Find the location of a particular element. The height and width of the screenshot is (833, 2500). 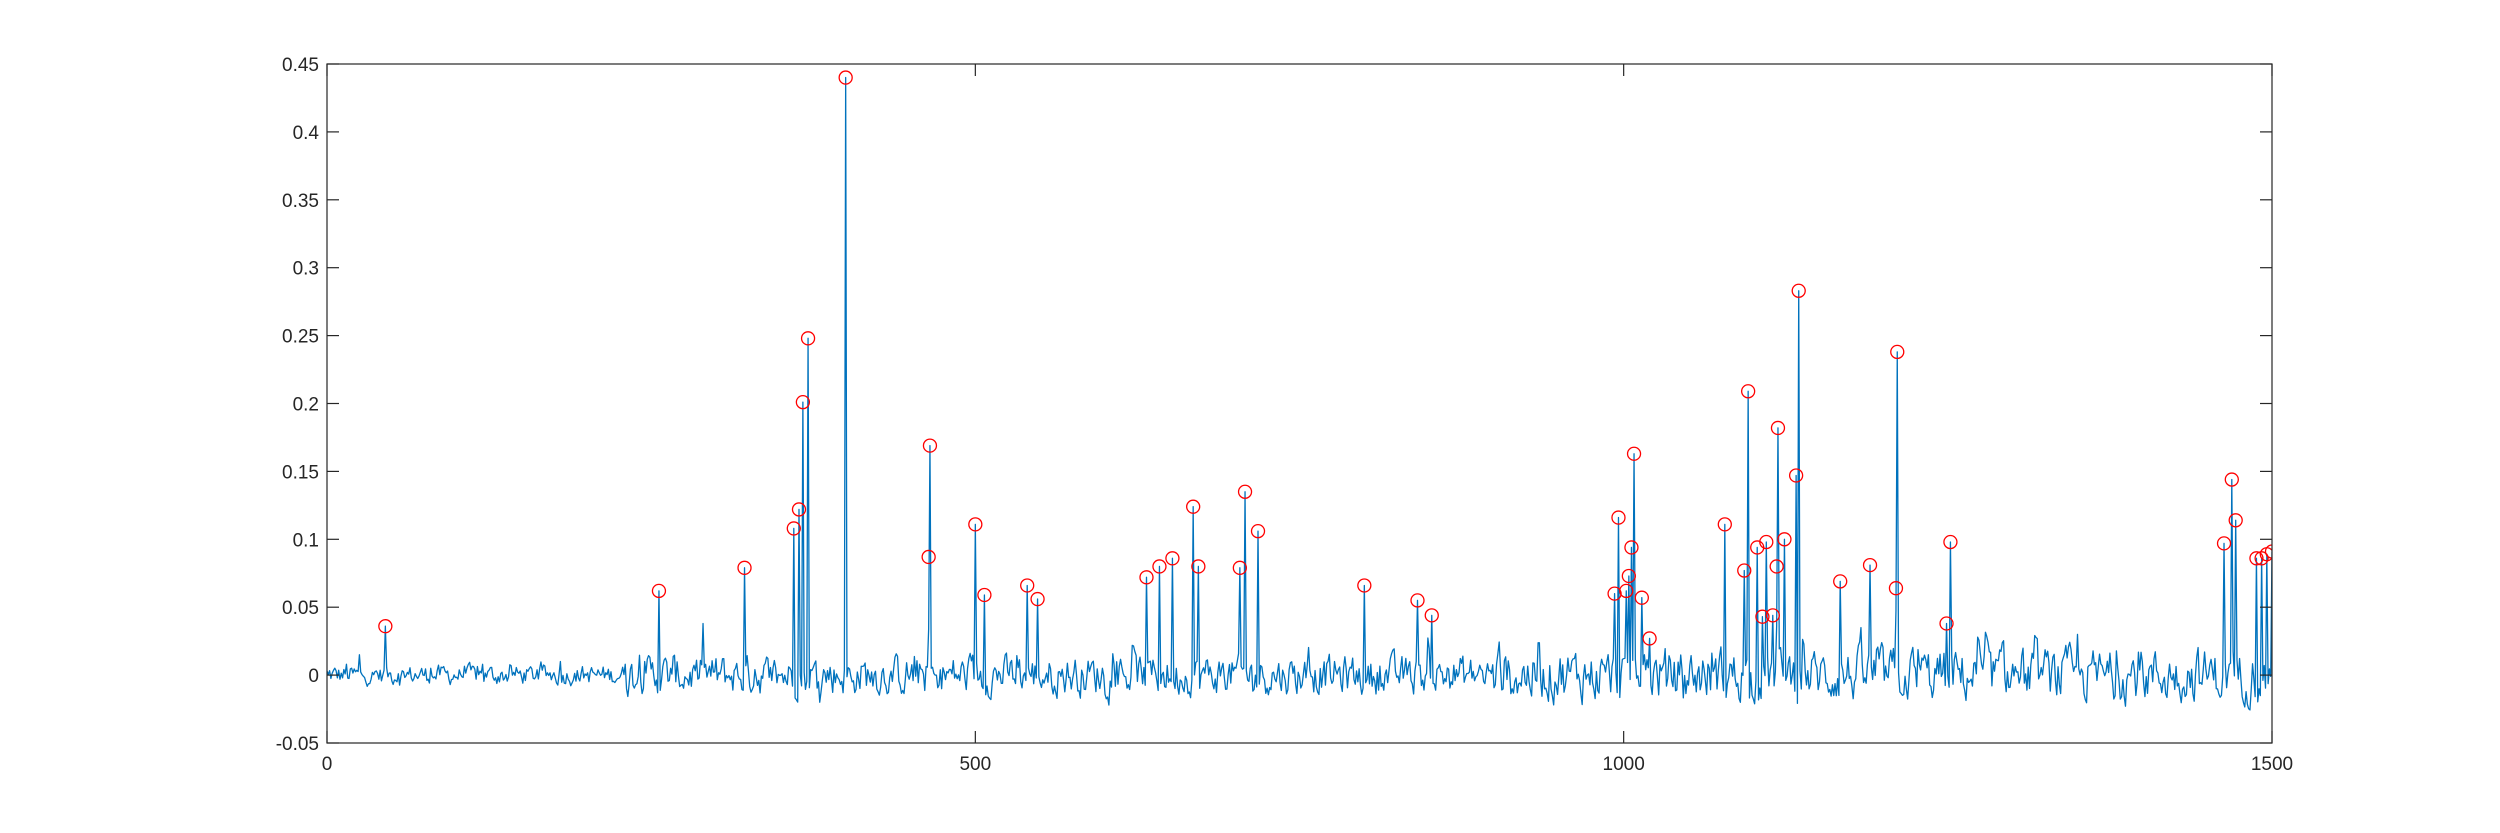

y-tick-label: 0.45 is located at coordinates (300, 65).